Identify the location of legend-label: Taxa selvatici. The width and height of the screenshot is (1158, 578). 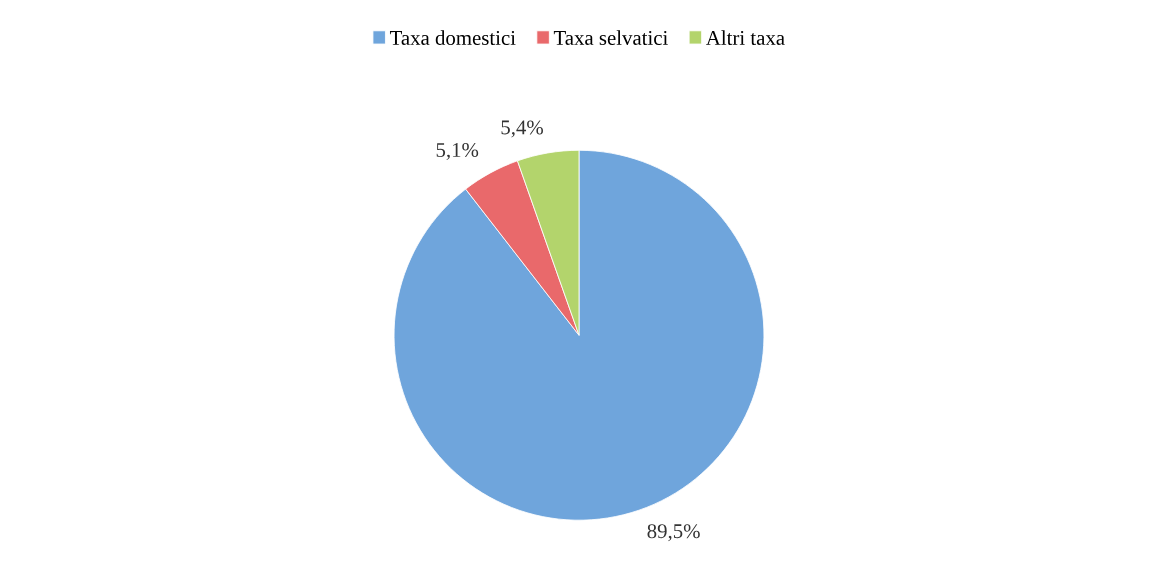
(610, 37).